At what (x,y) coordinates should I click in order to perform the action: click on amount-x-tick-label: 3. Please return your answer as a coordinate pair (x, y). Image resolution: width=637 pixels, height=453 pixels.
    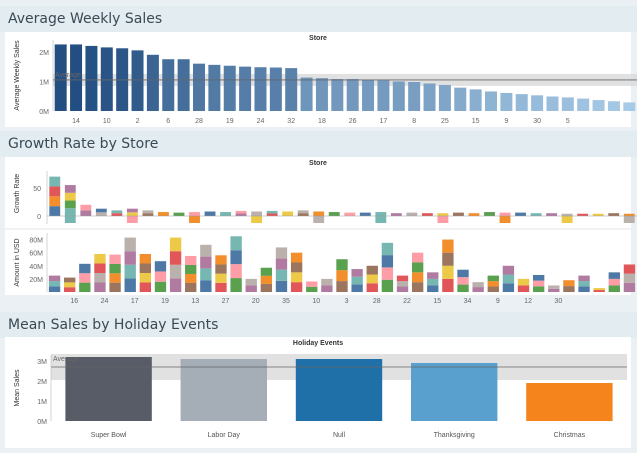
    Looking at the image, I should click on (347, 301).